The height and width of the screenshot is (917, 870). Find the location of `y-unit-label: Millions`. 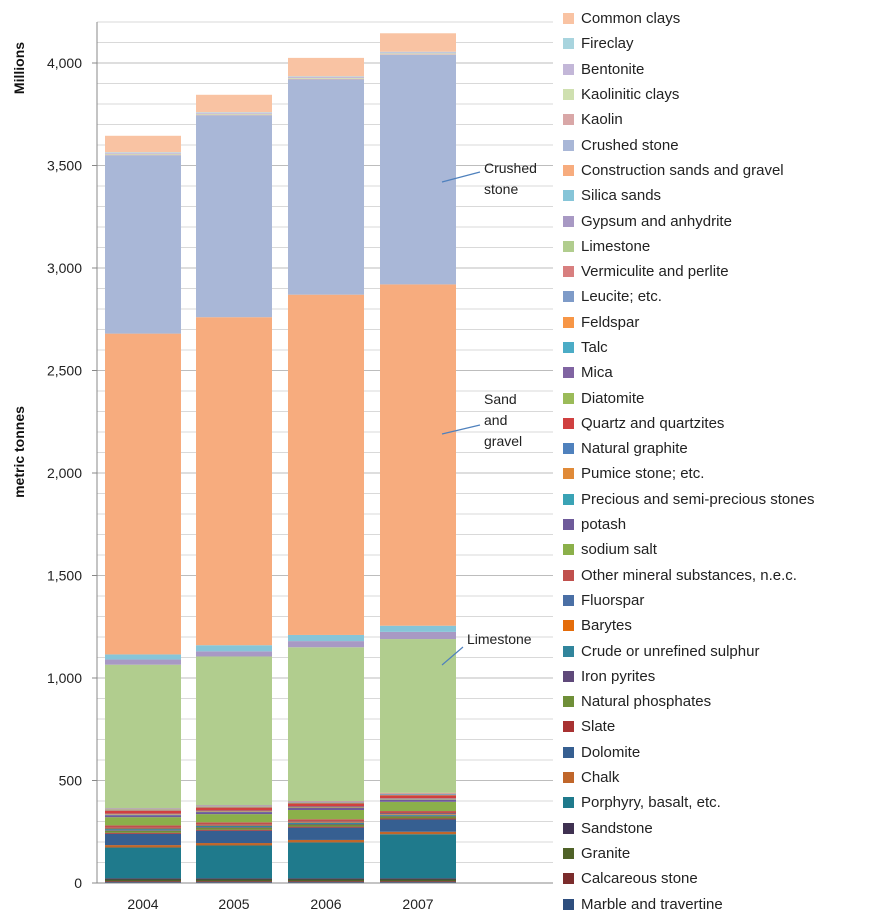

y-unit-label: Millions is located at coordinates (19, 68).